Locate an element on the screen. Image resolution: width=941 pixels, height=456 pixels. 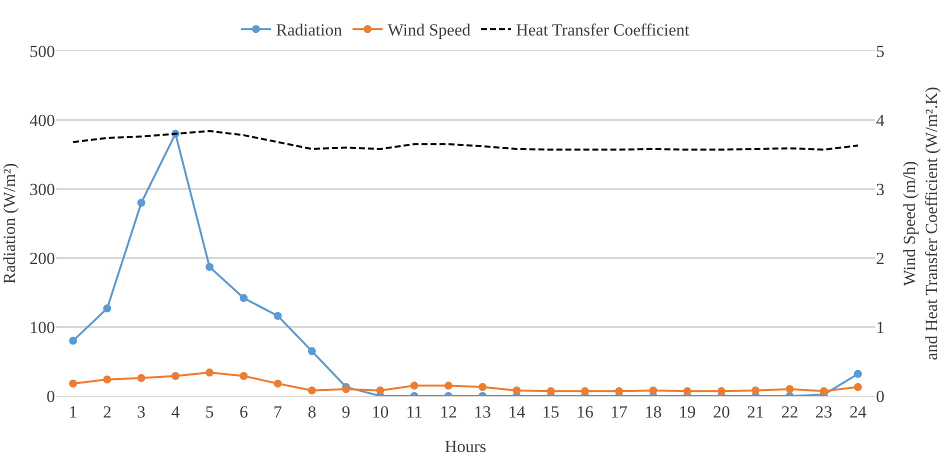
y-tick-label: 400 is located at coordinates (42, 120).